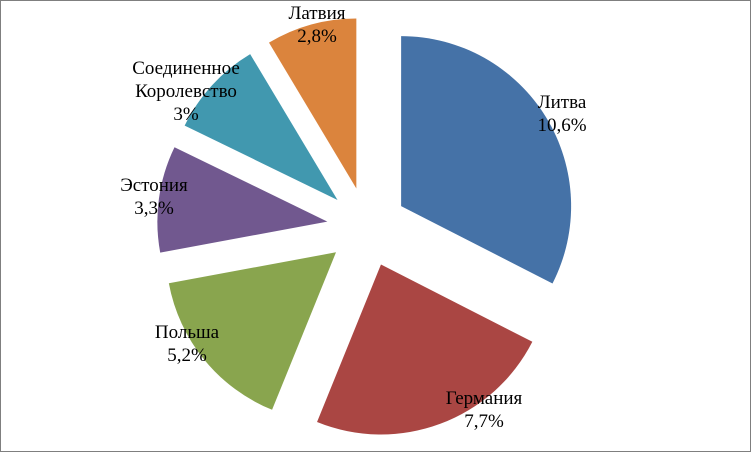  Describe the element at coordinates (154, 208) in the screenshot. I see `slice-value-label: 3,3%` at that location.